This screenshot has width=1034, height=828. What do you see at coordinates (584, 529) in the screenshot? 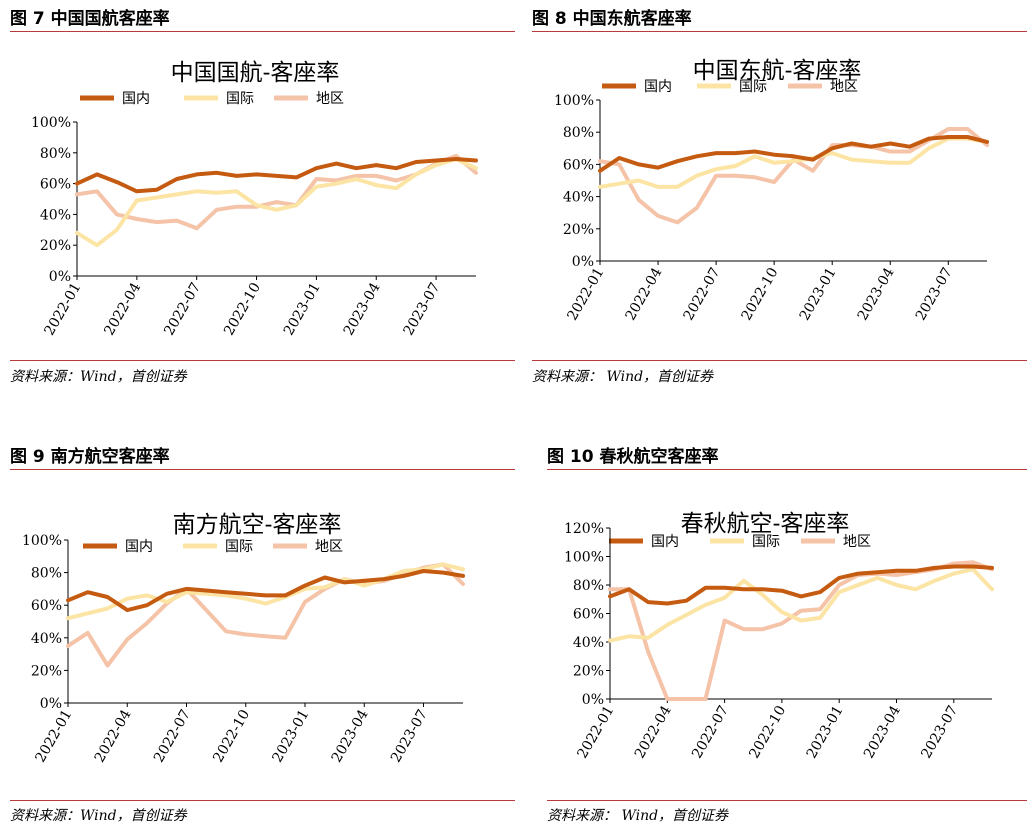
I see `y-tick-label: 120%` at bounding box center [584, 529].